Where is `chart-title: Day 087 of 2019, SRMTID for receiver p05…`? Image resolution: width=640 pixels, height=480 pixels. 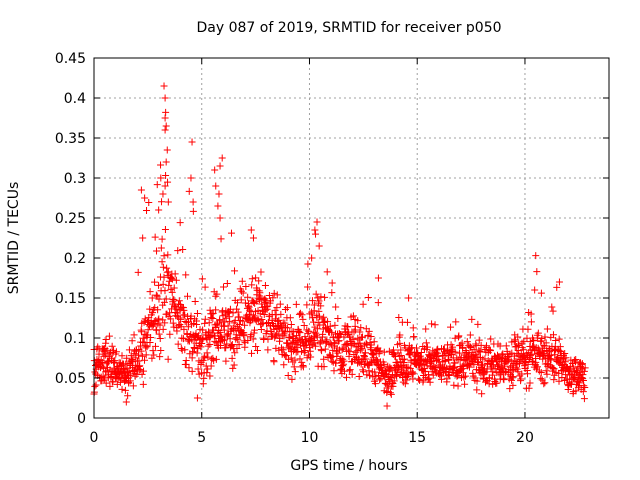 chart-title: Day 087 of 2019, SRMTID for receiver p05… is located at coordinates (348, 28).